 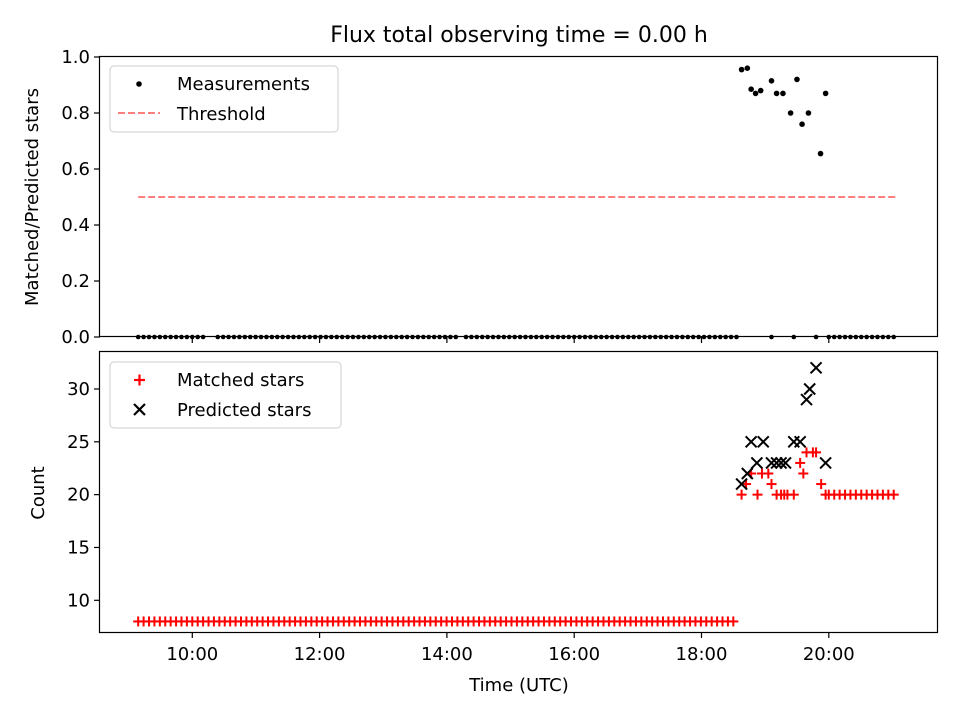 I want to click on x-axis-ticks, so click(x=510, y=340).